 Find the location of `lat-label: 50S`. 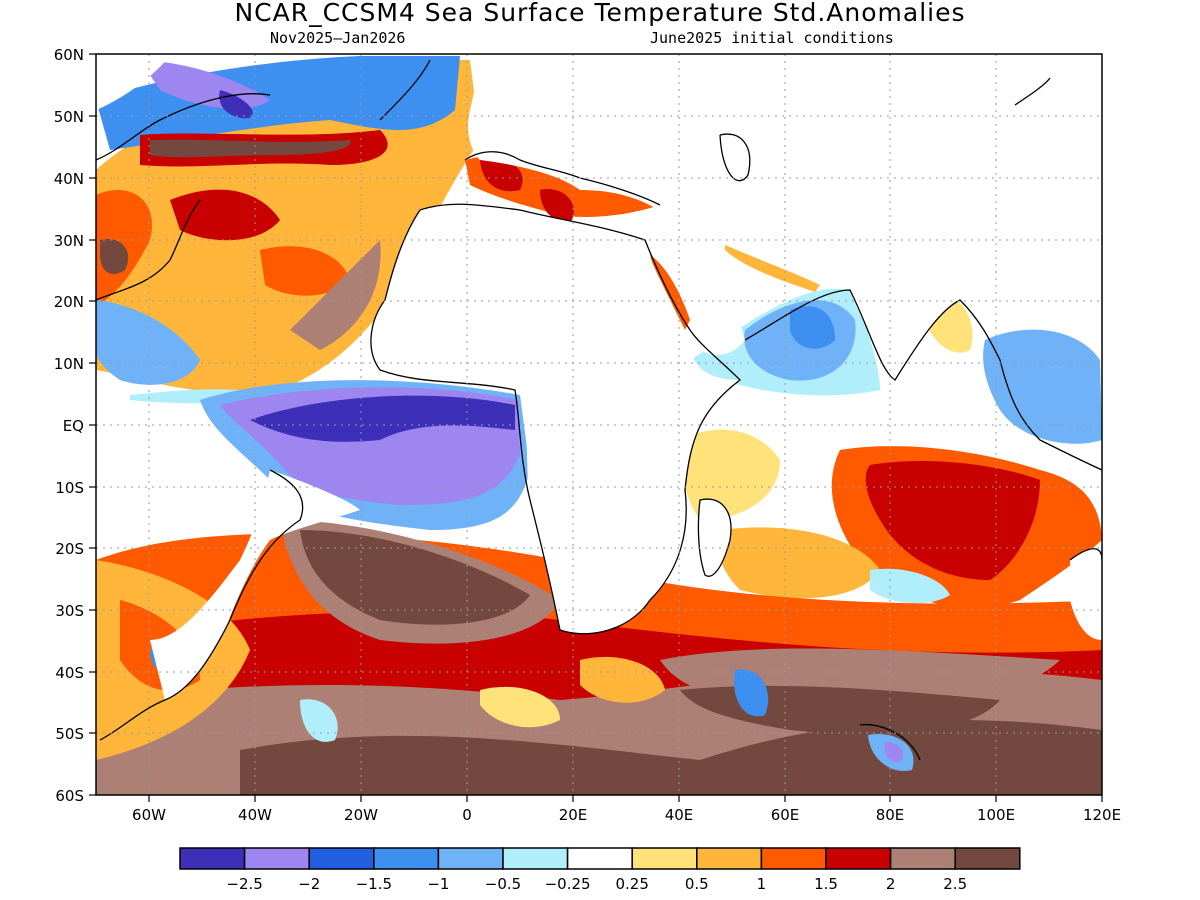

lat-label: 50S is located at coordinates (69, 734).